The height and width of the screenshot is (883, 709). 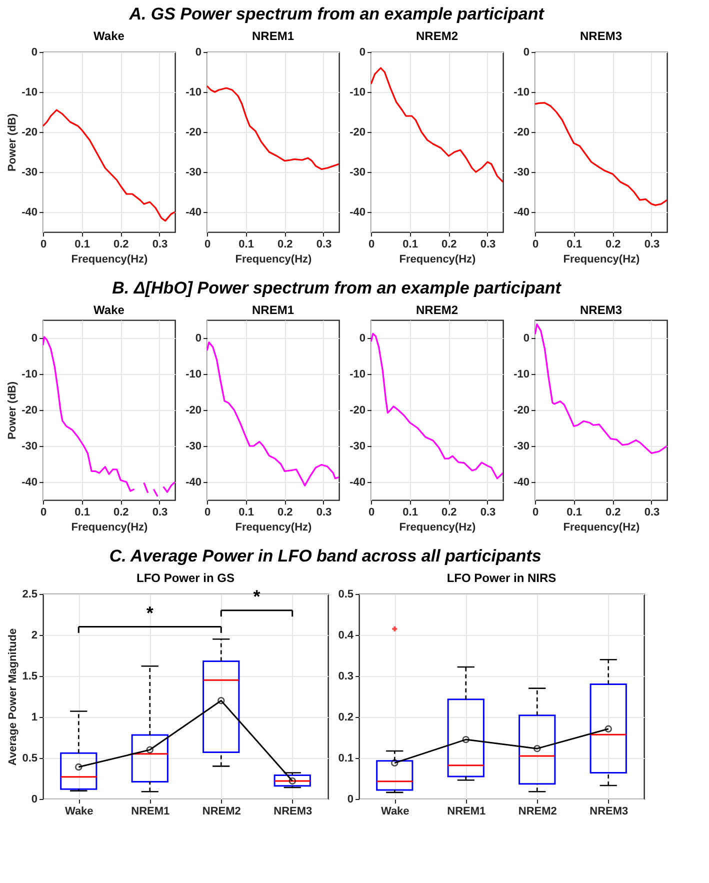 What do you see at coordinates (34, 718) in the screenshot?
I see `y-tick-label: 1` at bounding box center [34, 718].